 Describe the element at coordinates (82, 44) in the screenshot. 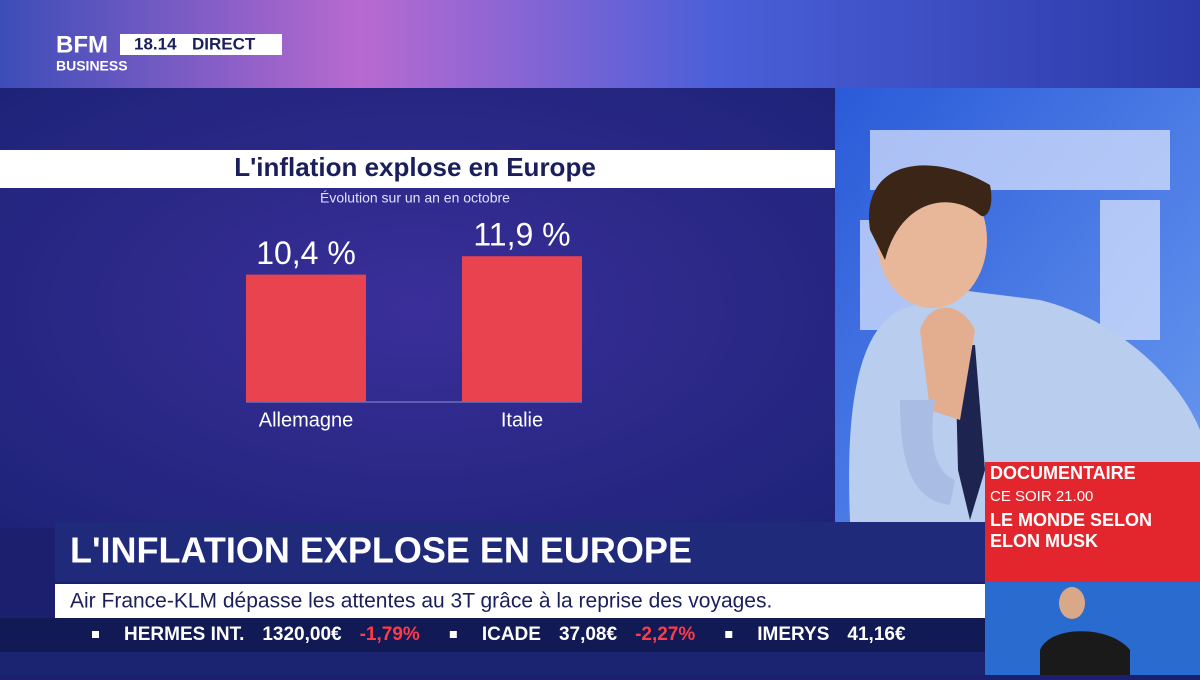

I see `logo-top: BFM` at that location.